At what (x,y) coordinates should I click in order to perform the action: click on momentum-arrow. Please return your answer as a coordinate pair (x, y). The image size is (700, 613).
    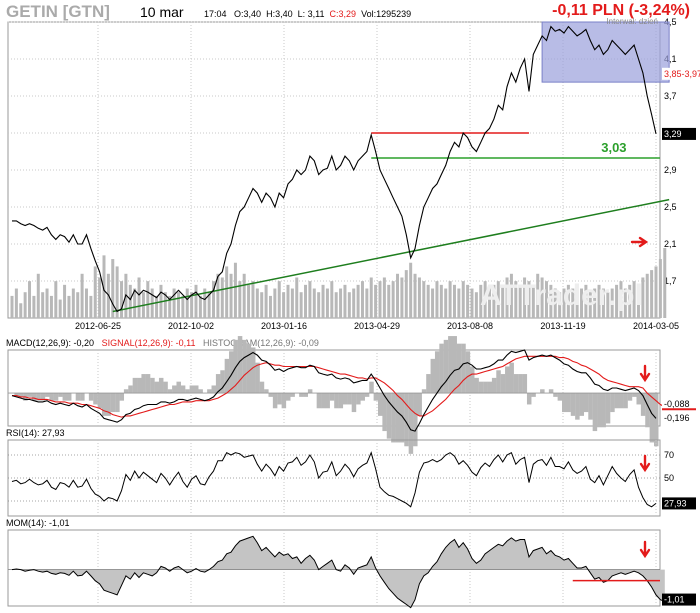
    Looking at the image, I should click on (645, 549).